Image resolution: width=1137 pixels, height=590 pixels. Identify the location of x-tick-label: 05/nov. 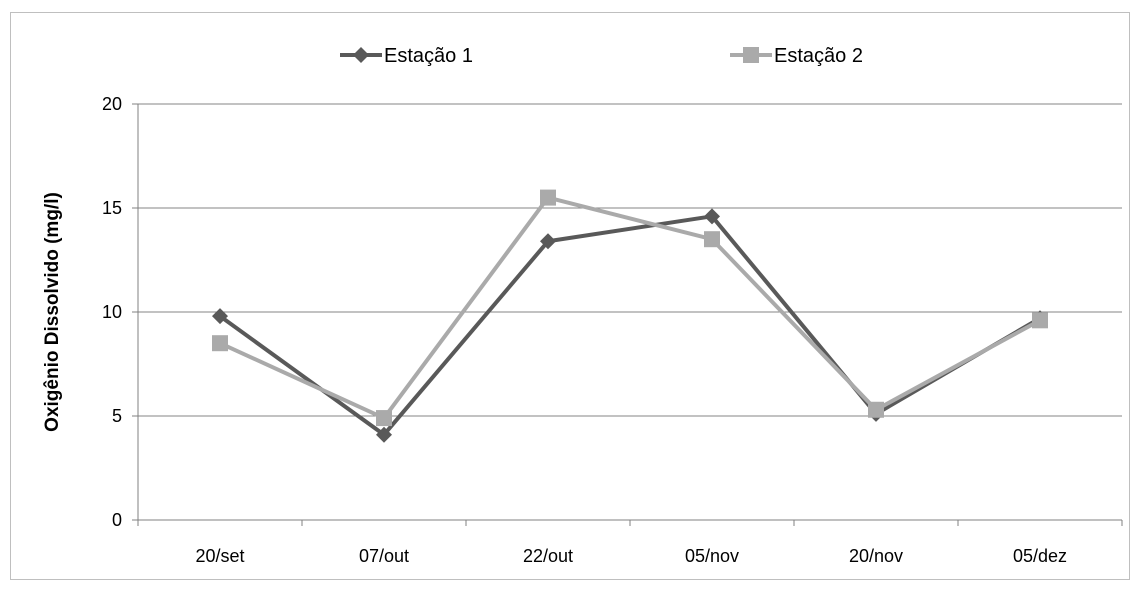
(712, 556).